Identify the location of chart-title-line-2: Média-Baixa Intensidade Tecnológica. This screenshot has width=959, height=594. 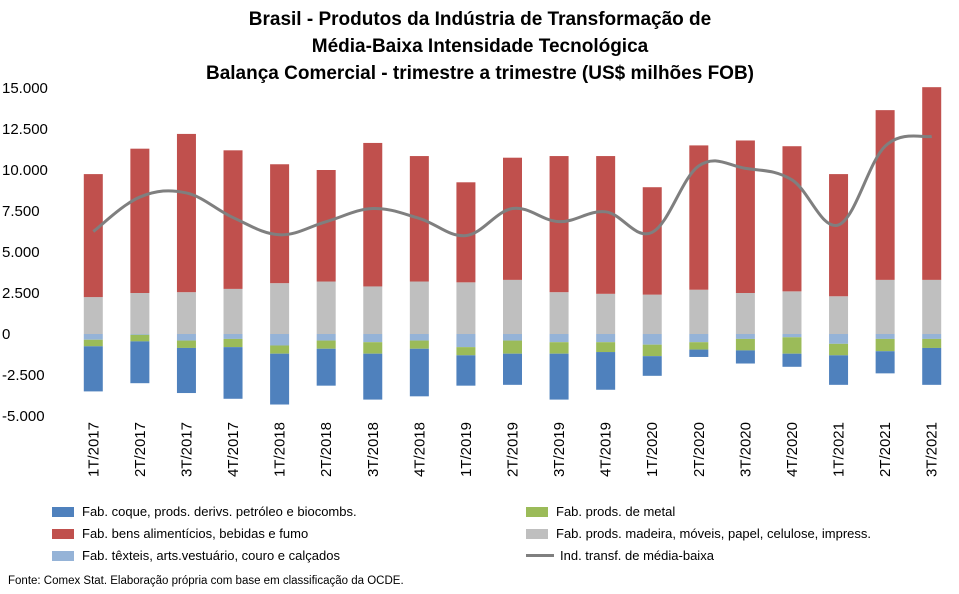
(480, 46).